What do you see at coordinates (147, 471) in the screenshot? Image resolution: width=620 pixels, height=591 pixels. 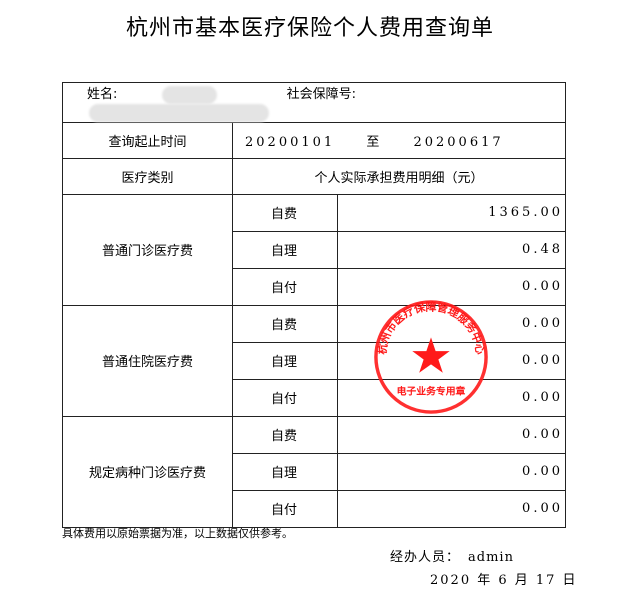 I see `category-cell: 规定病种门诊医疗费` at bounding box center [147, 471].